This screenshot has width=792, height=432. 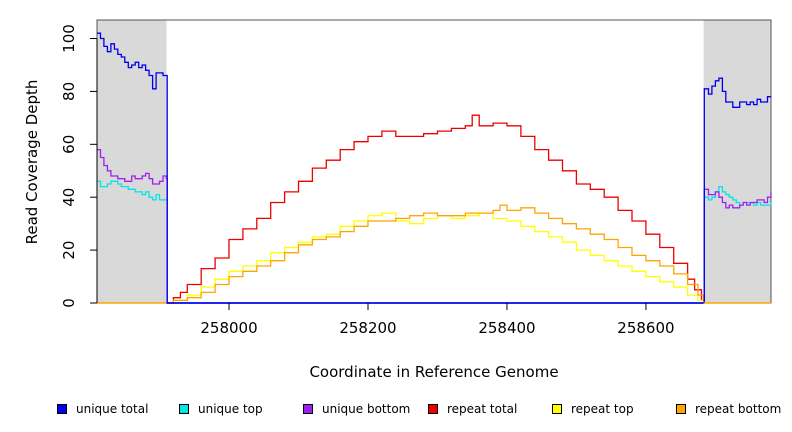 What do you see at coordinates (738, 409) in the screenshot?
I see `legend-label: repeat bottom` at bounding box center [738, 409].